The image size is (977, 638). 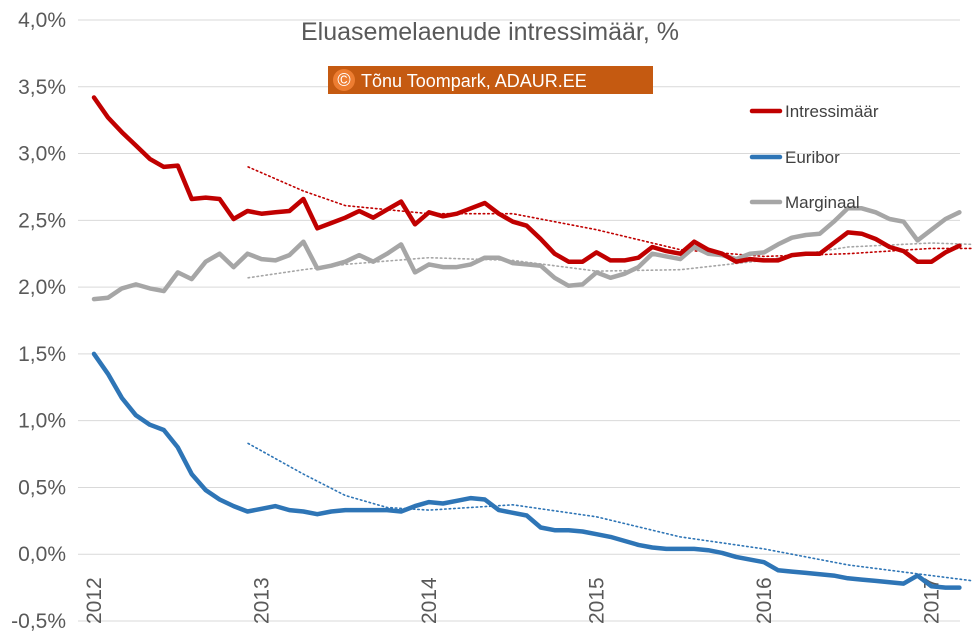 I want to click on y-tick-label: 4,0%, so click(x=42, y=20).